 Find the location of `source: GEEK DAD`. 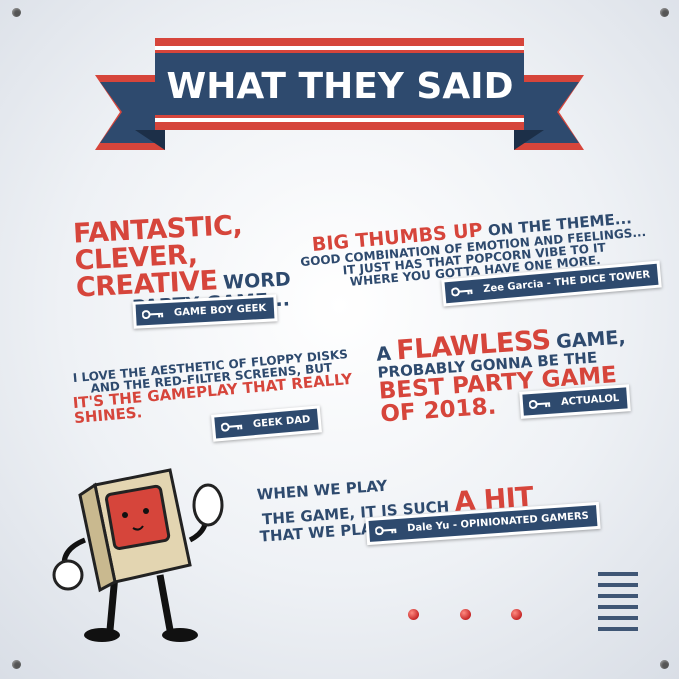

source: GEEK DAD is located at coordinates (281, 422).